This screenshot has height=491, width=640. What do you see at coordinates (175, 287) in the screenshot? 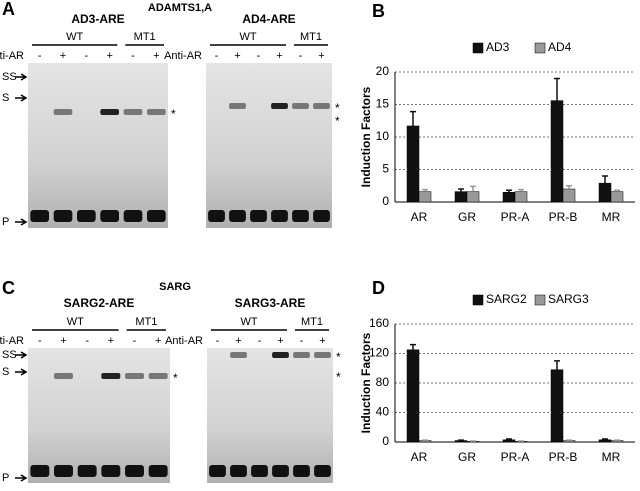
I see `panel-heading: SARG` at bounding box center [175, 287].